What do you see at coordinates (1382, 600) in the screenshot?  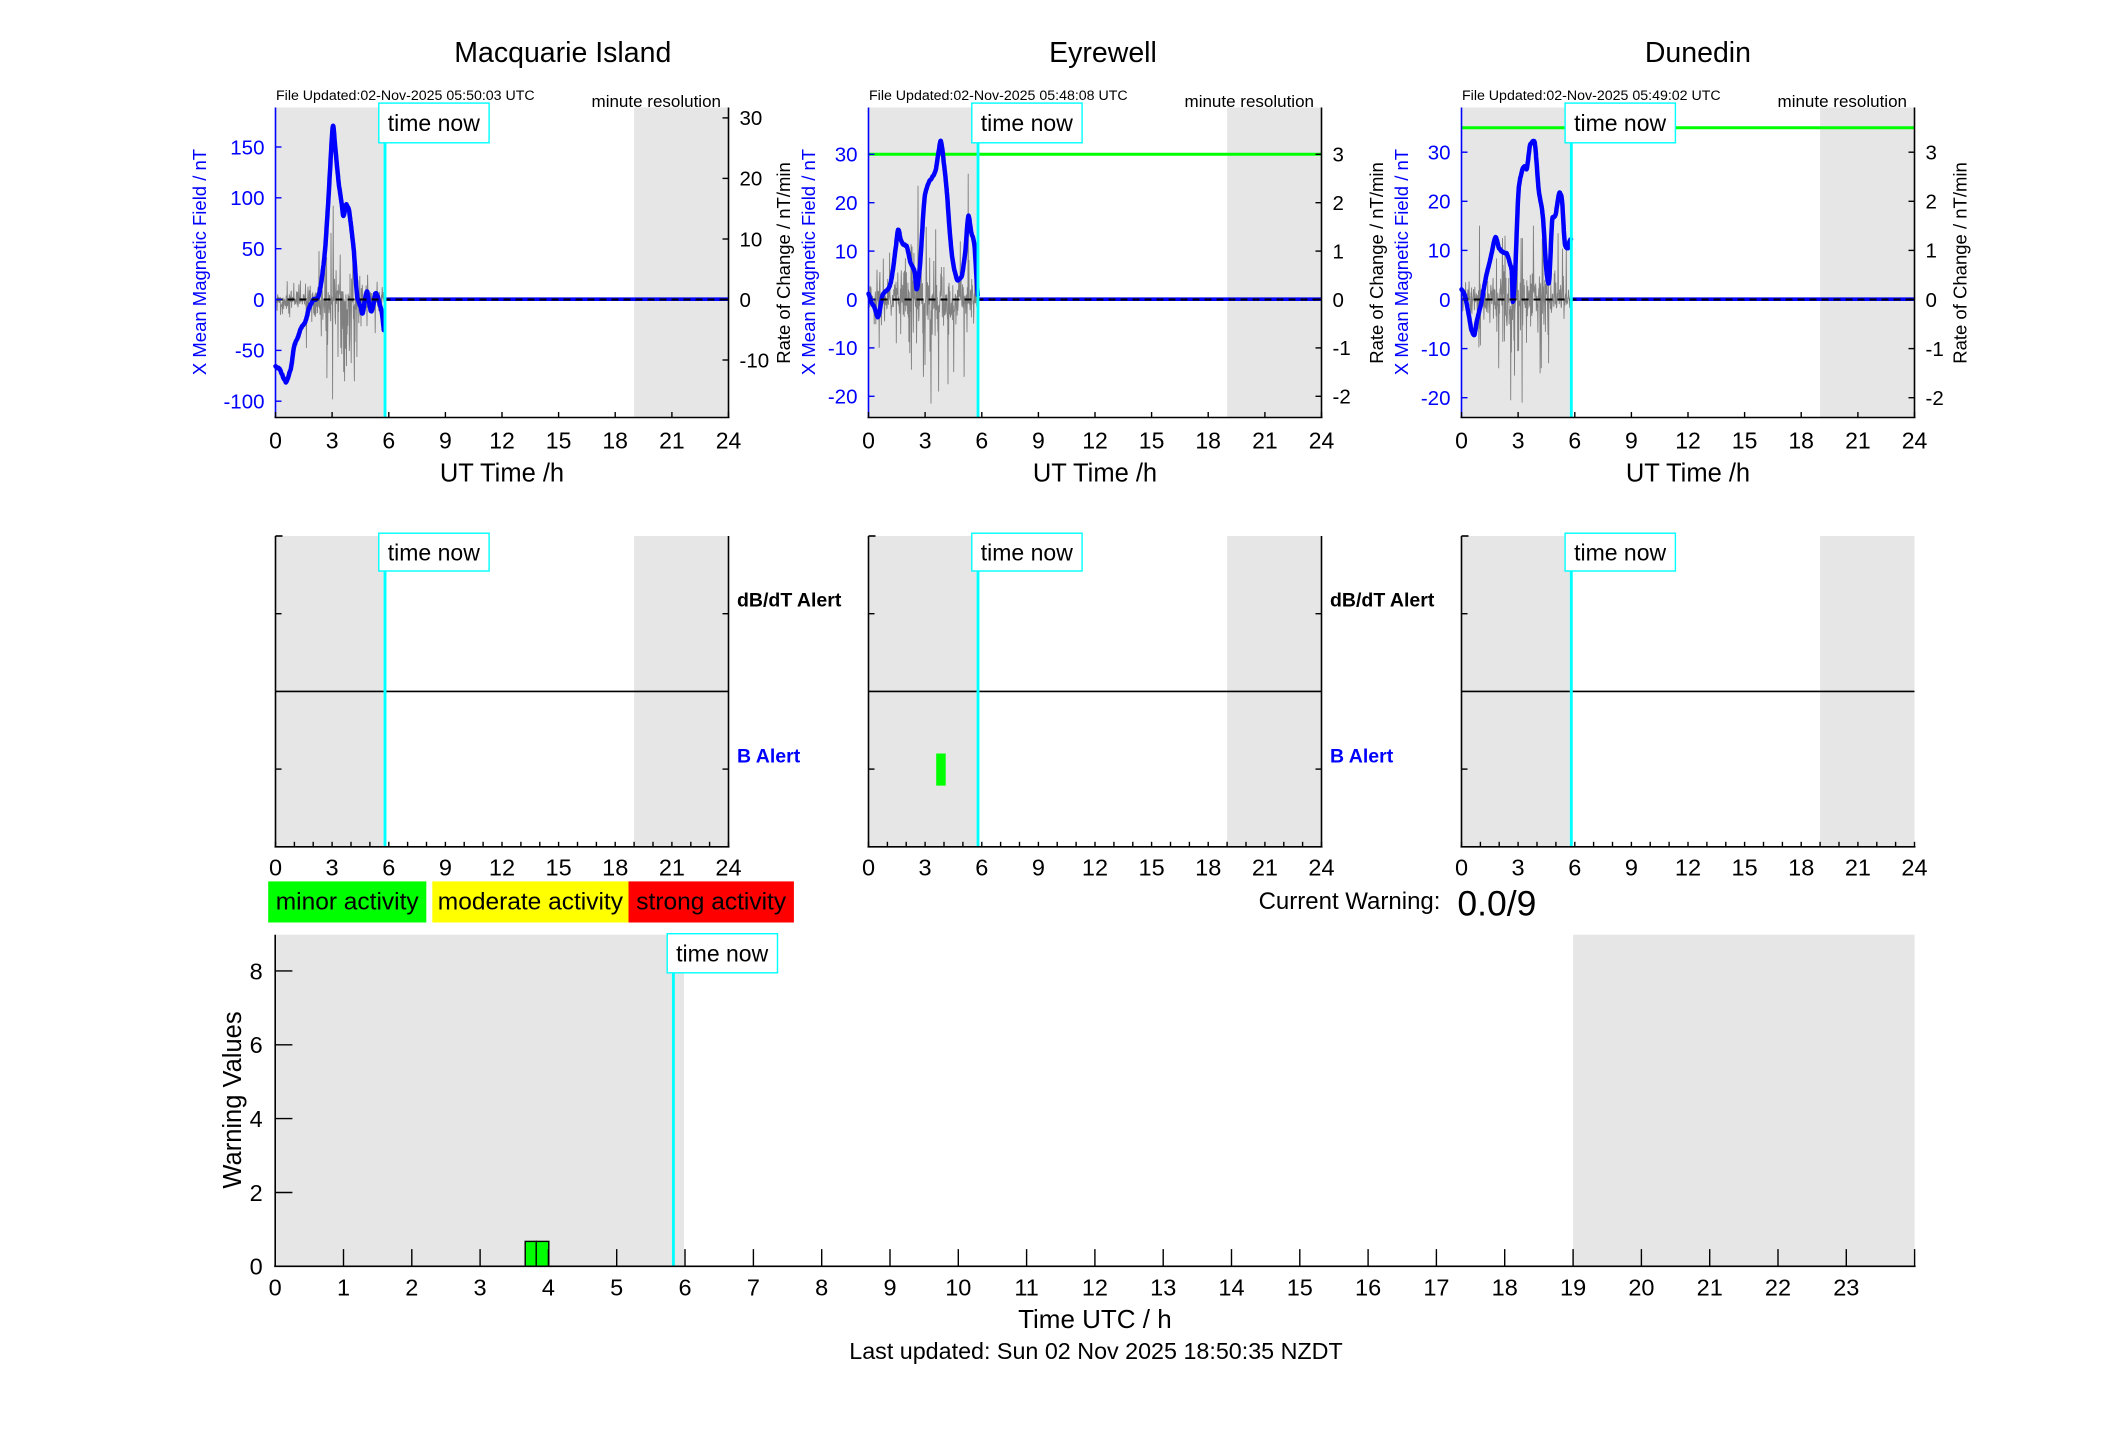 I see `svg-text: dB/dT Alert` at bounding box center [1382, 600].